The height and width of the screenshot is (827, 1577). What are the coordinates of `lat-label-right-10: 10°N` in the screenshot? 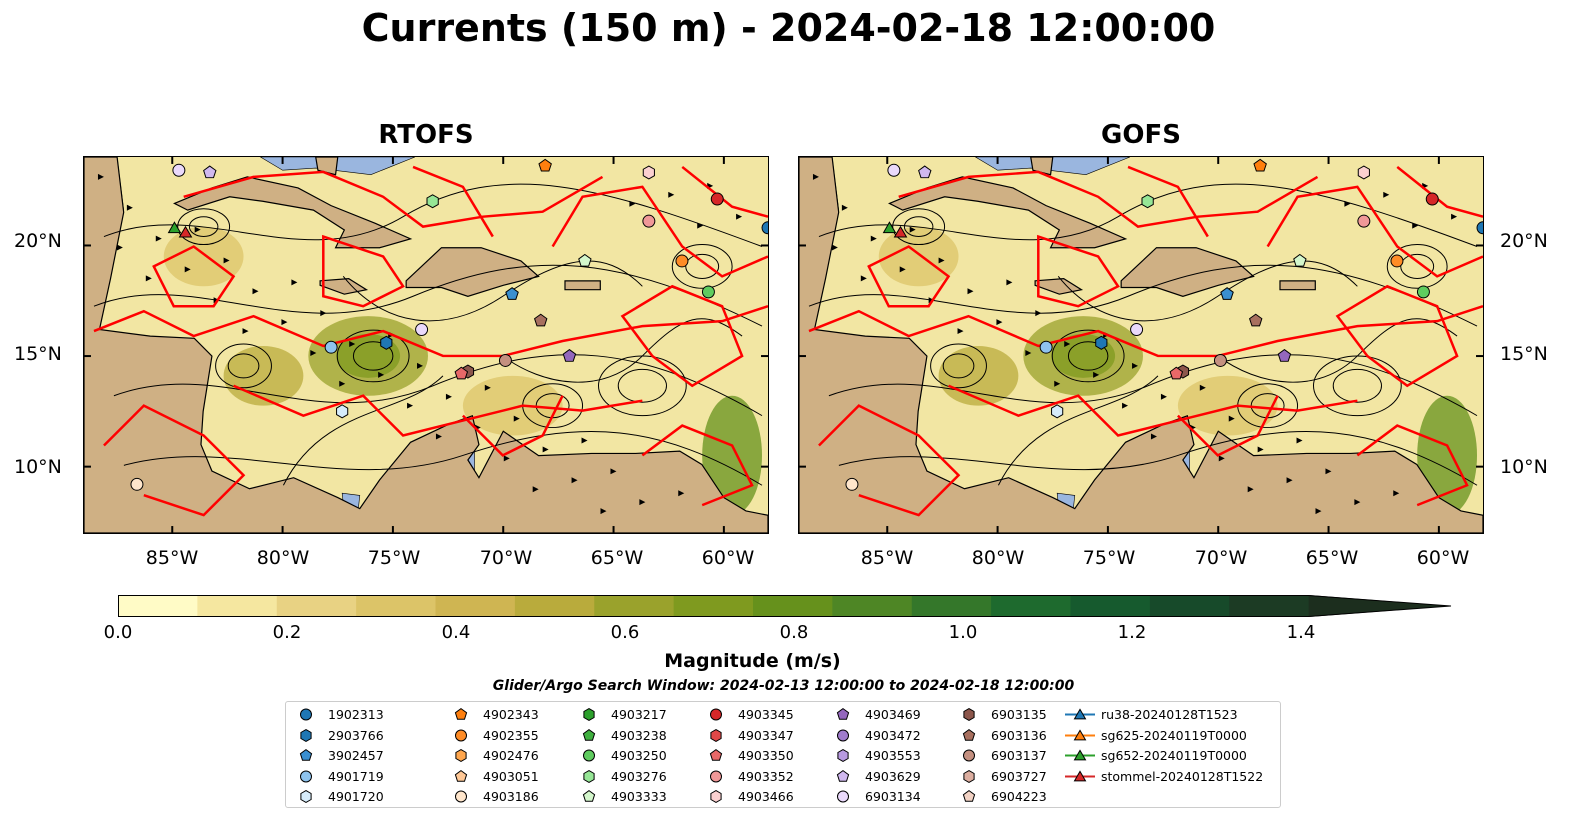 It's located at (1524, 467).